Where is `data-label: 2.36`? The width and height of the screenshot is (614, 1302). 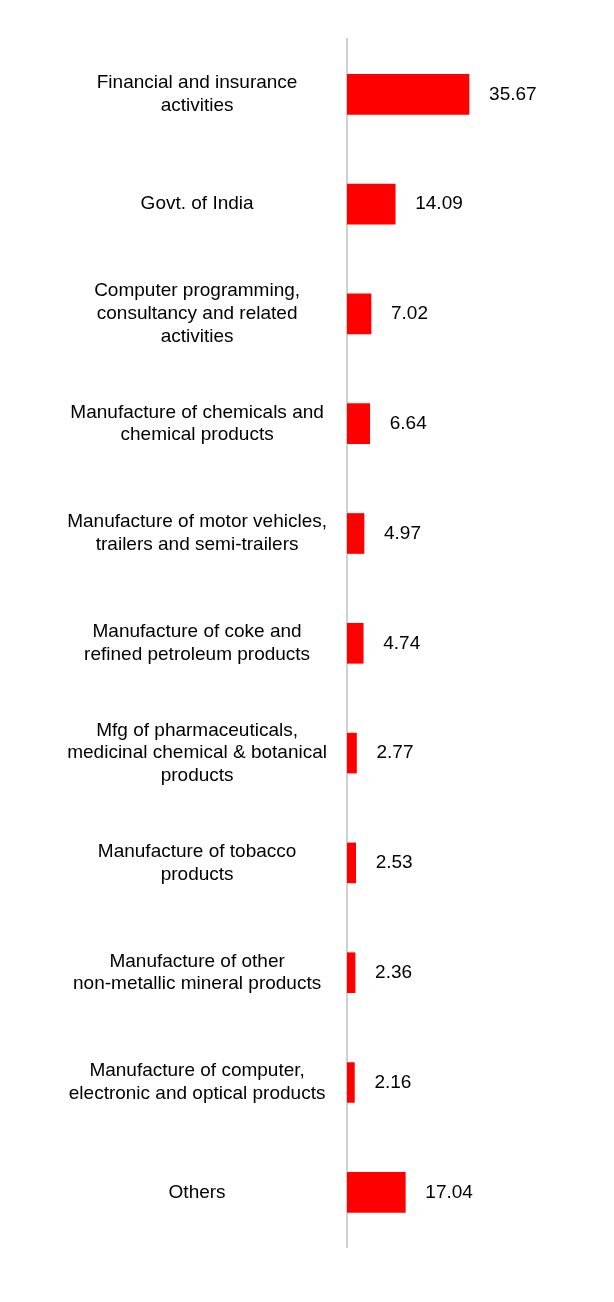 data-label: 2.36 is located at coordinates (394, 971).